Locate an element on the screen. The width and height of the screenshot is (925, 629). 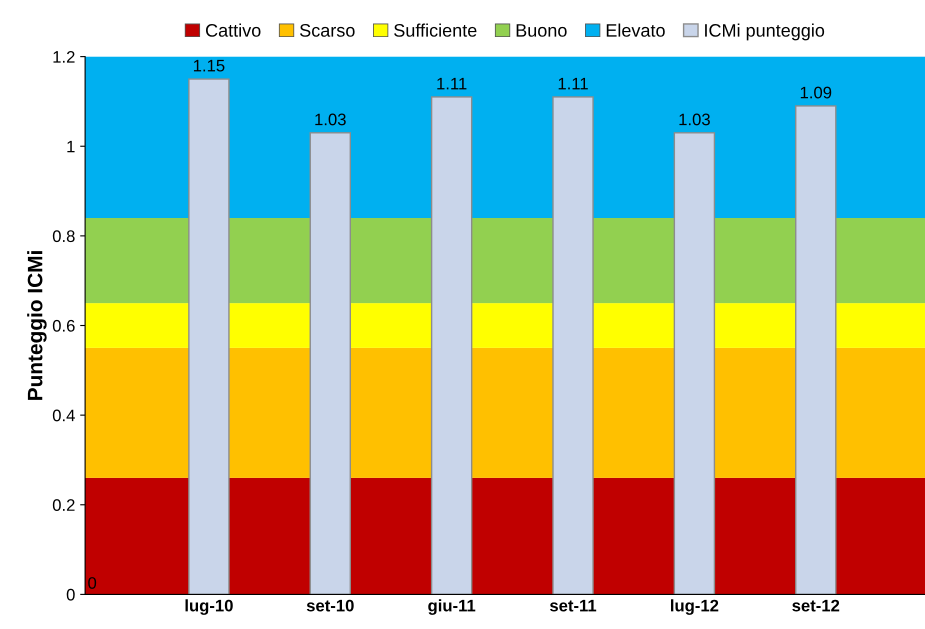
x-tick-label: lug-12 is located at coordinates (694, 607).